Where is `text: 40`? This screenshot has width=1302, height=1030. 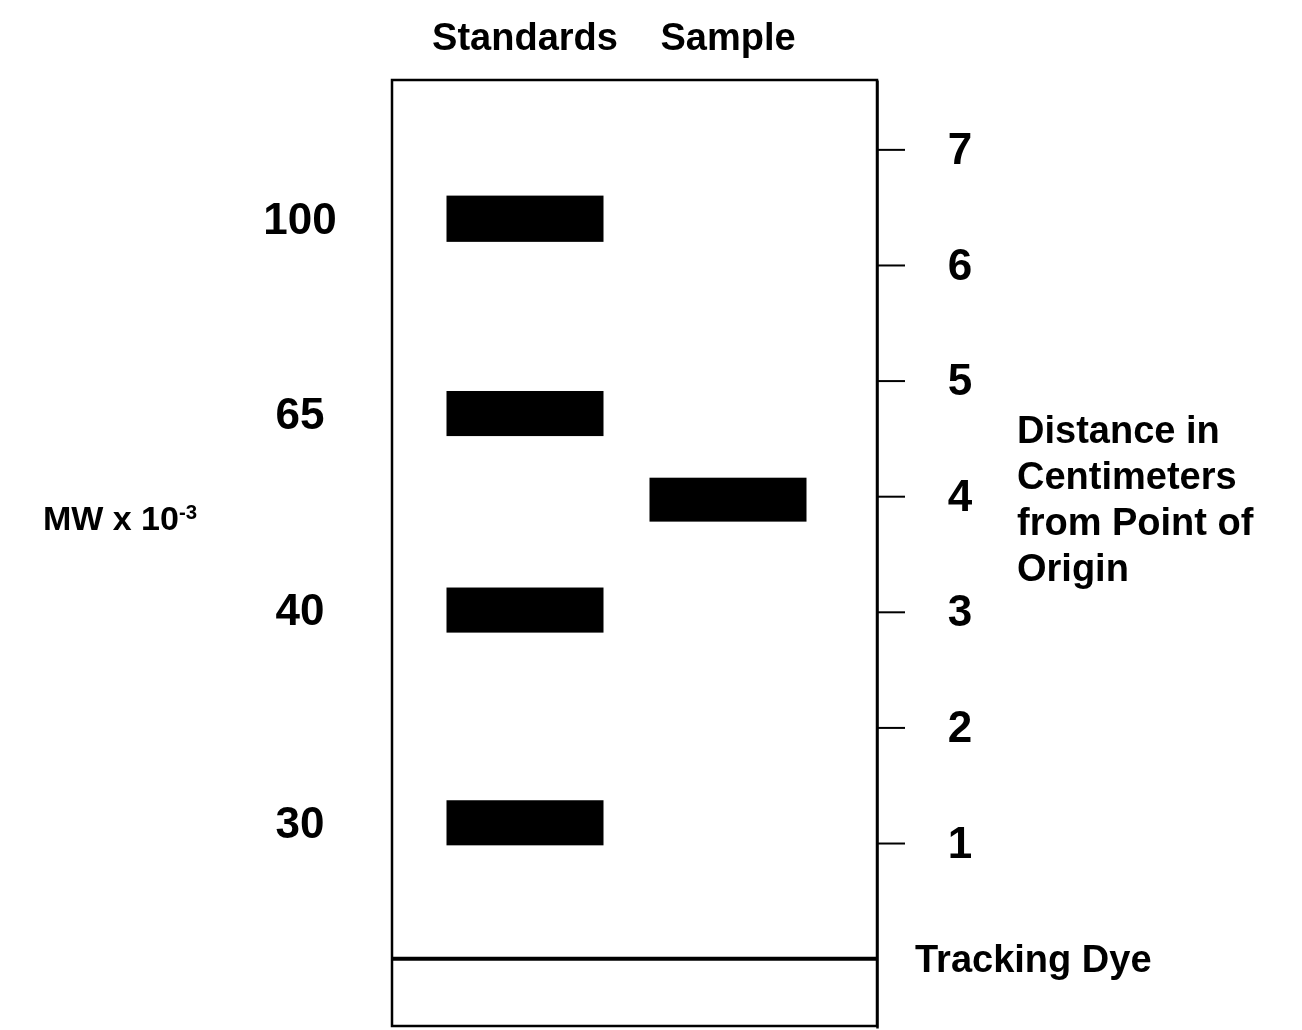 text: 40 is located at coordinates (300, 610).